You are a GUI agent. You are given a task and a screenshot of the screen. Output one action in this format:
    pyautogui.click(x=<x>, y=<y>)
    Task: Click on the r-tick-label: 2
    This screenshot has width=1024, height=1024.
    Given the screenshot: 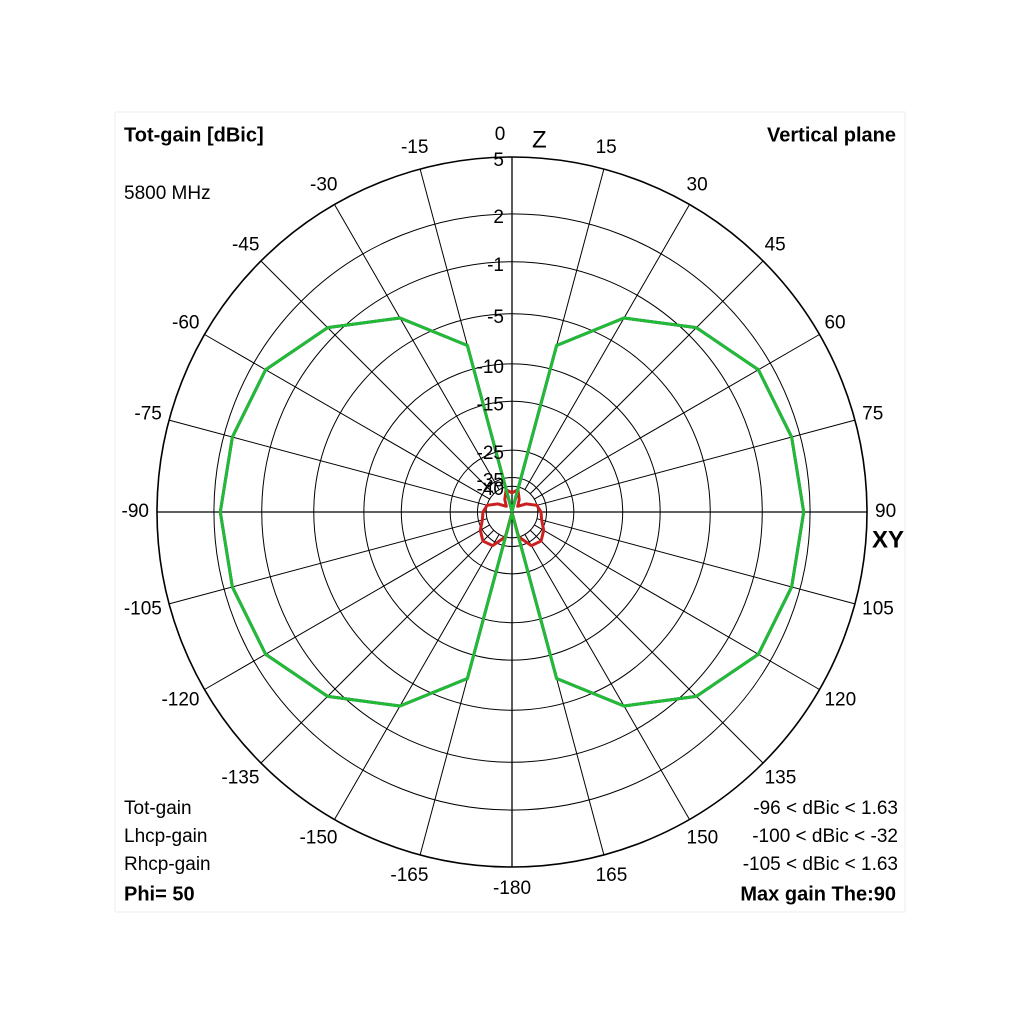 What is the action you would take?
    pyautogui.click(x=498, y=217)
    